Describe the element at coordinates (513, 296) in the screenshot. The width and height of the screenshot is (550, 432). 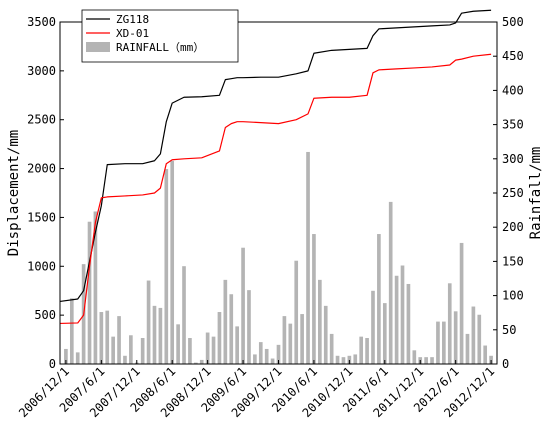
I see `y-right-tick-label-100: 100` at that location.